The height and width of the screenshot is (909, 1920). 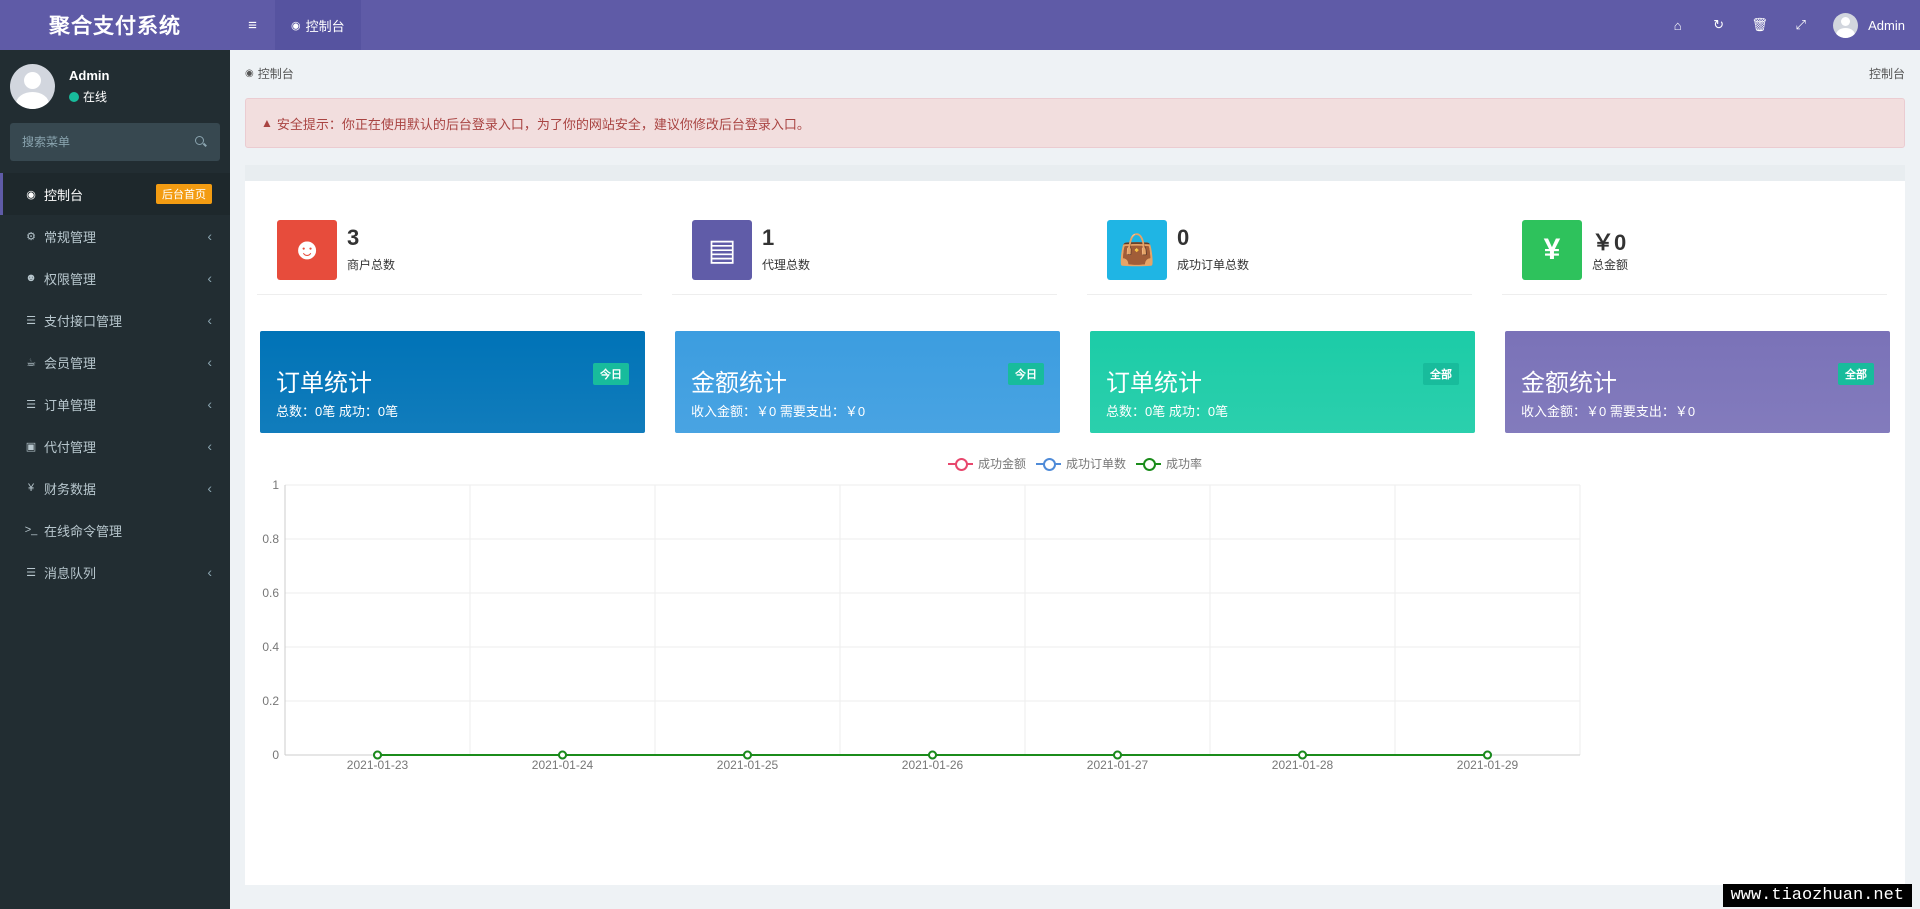 I want to click on online-dot-icon, so click(x=74, y=96).